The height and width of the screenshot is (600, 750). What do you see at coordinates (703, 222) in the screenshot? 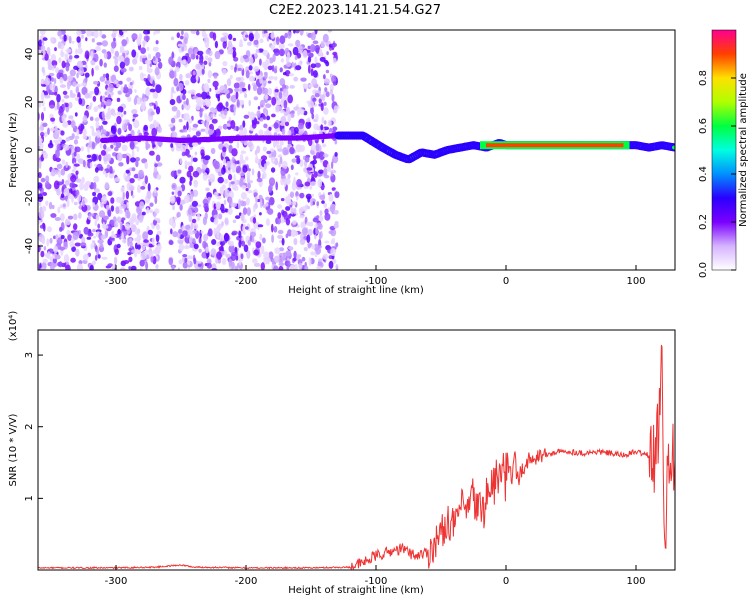
I see `colorbar-tick-label: 0.2` at bounding box center [703, 222].